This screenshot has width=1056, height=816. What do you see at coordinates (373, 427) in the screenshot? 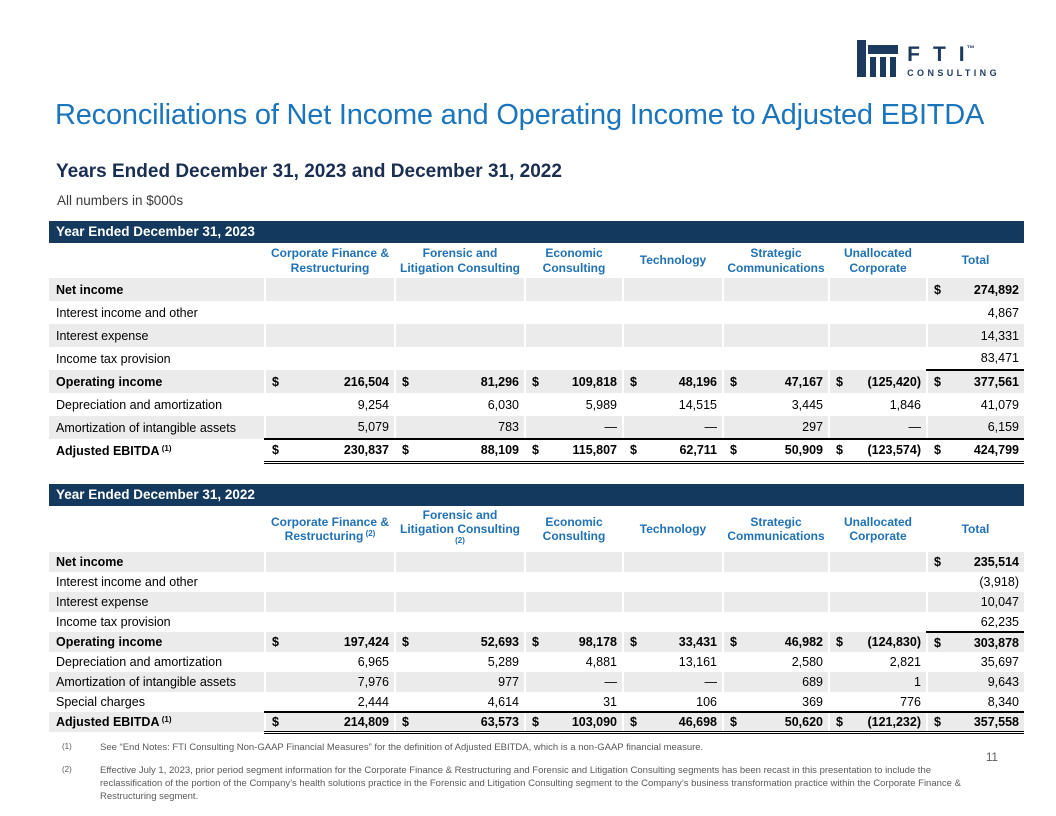
I see `cell-value: 5,079` at bounding box center [373, 427].